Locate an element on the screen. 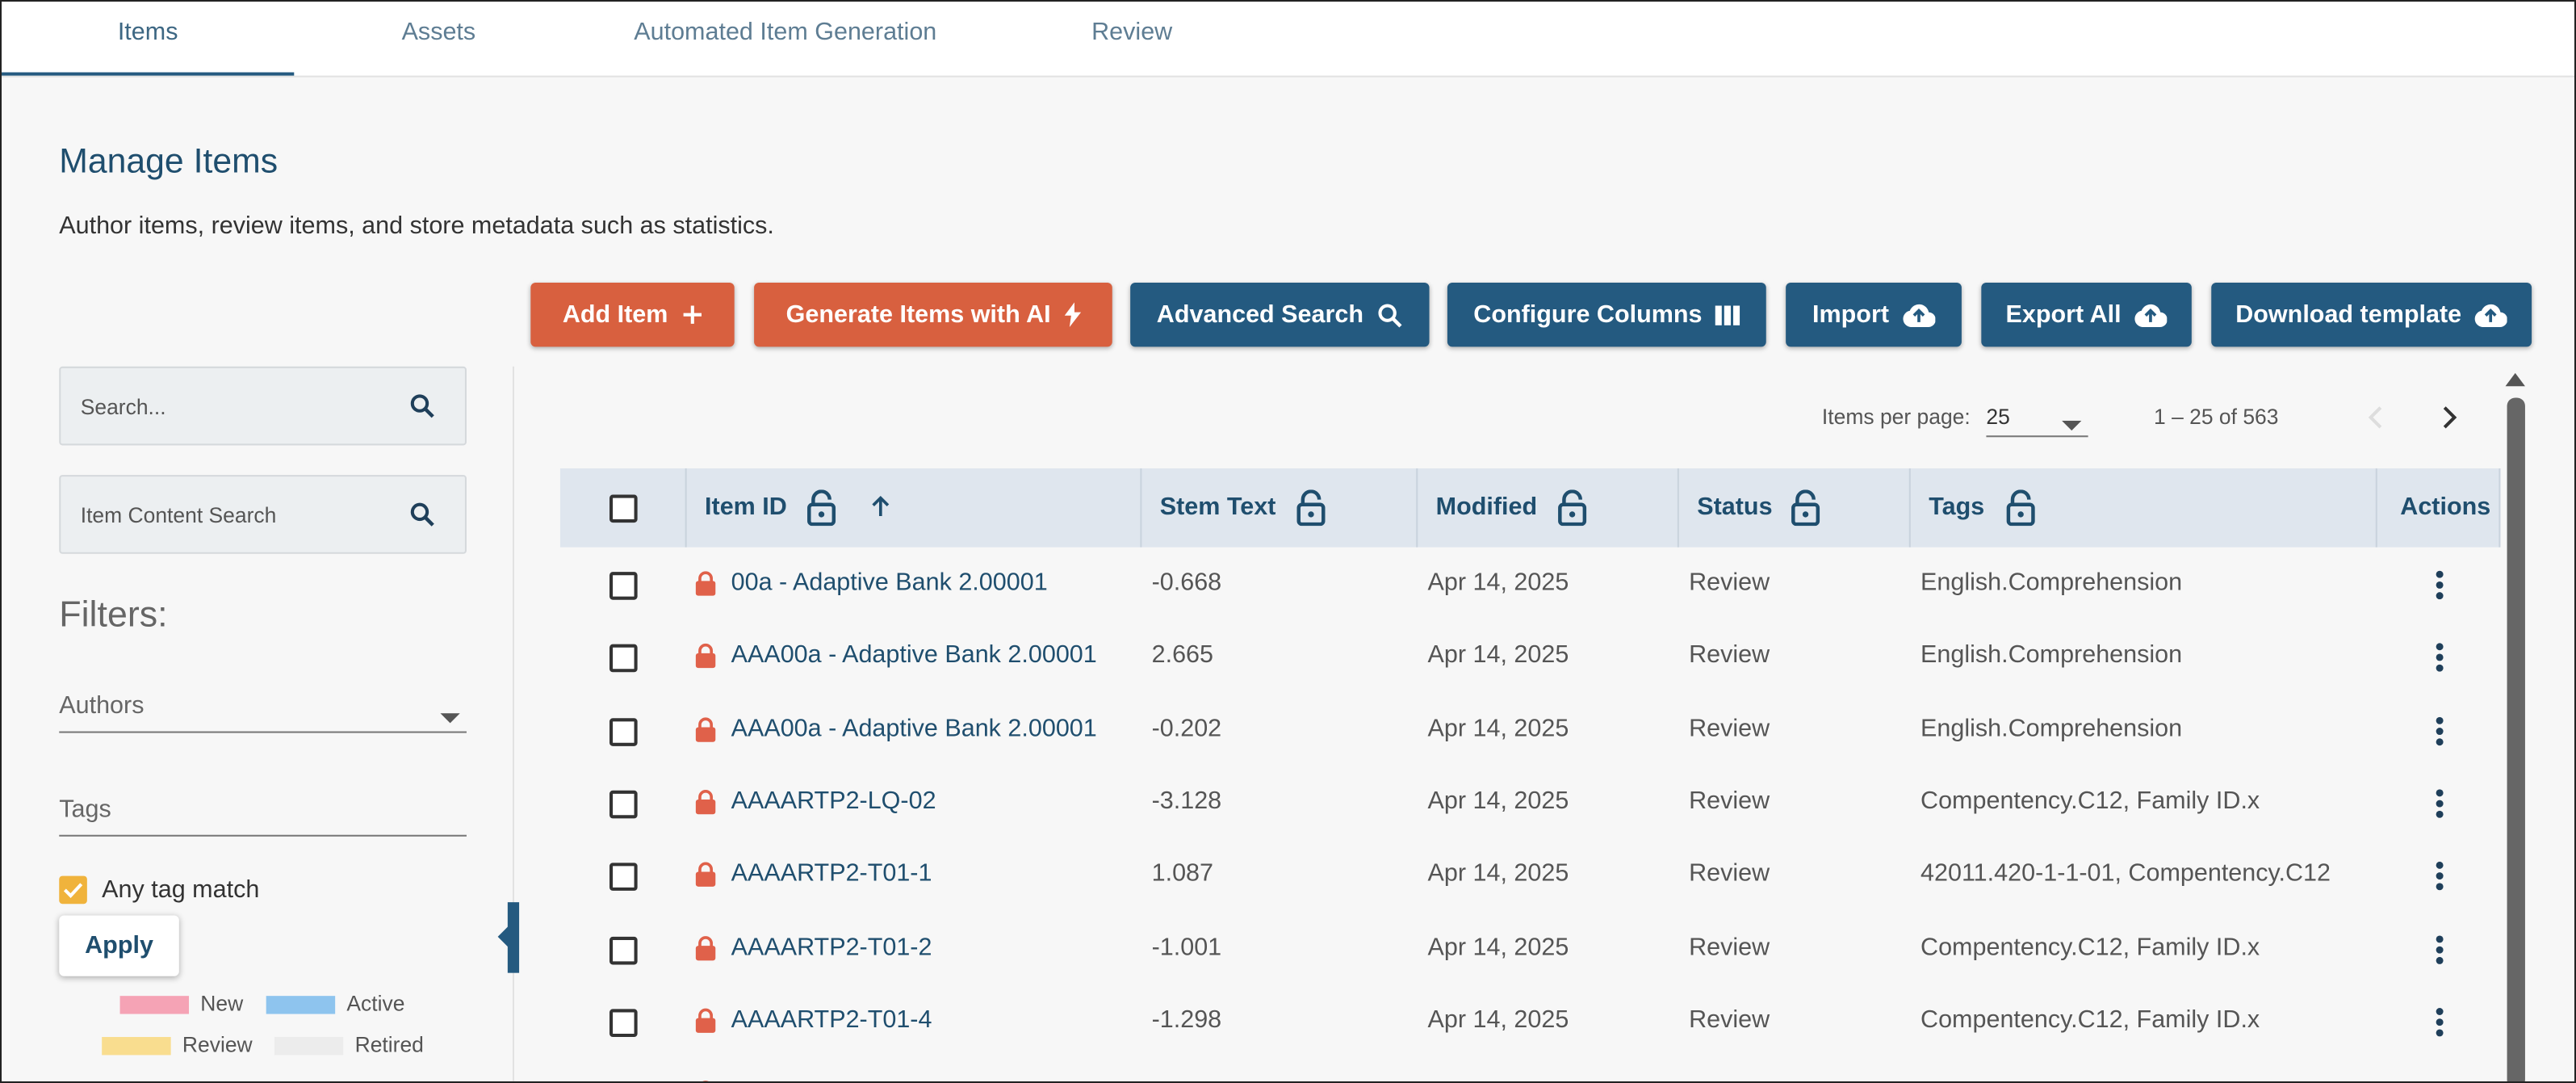  column-header: Stem Text is located at coordinates (1217, 507).